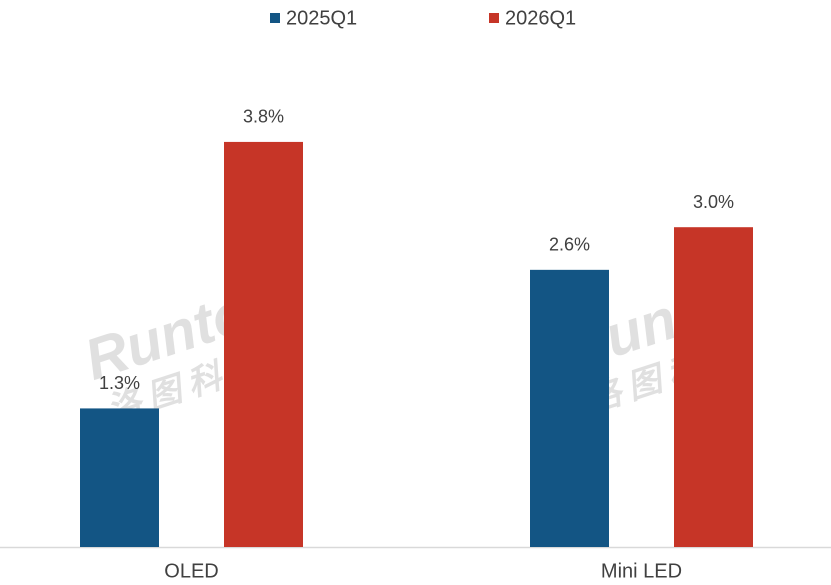 This screenshot has height=585, width=831. I want to click on value-label: 1.3%, so click(119, 383).